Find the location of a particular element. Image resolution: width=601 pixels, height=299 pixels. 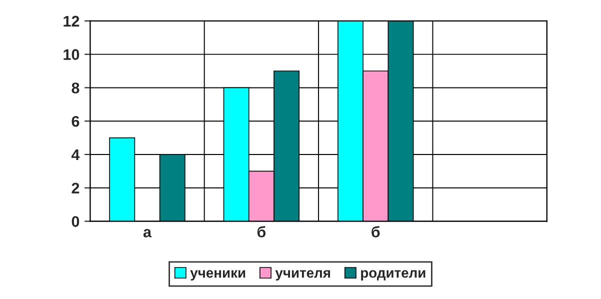

y-tick-label: 8 is located at coordinates (76, 88).